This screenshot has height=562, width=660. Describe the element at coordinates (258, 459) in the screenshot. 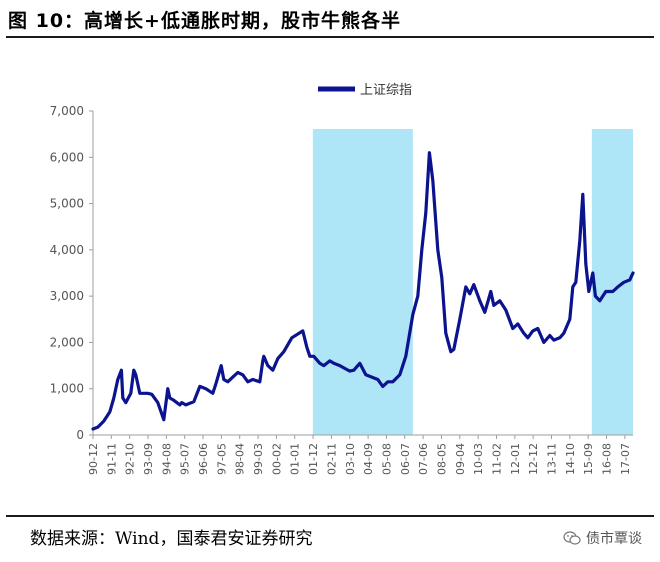

I see `x-tick-label: 99-03` at that location.